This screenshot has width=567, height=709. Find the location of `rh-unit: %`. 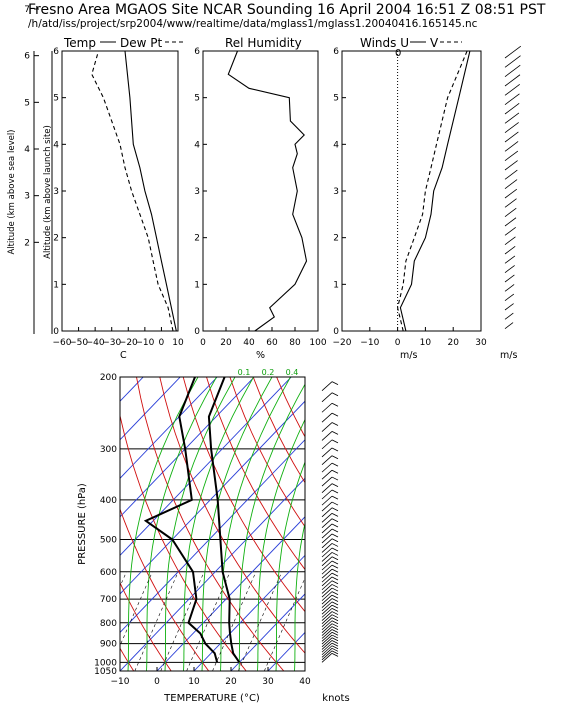

rh-unit: % is located at coordinates (260, 355).